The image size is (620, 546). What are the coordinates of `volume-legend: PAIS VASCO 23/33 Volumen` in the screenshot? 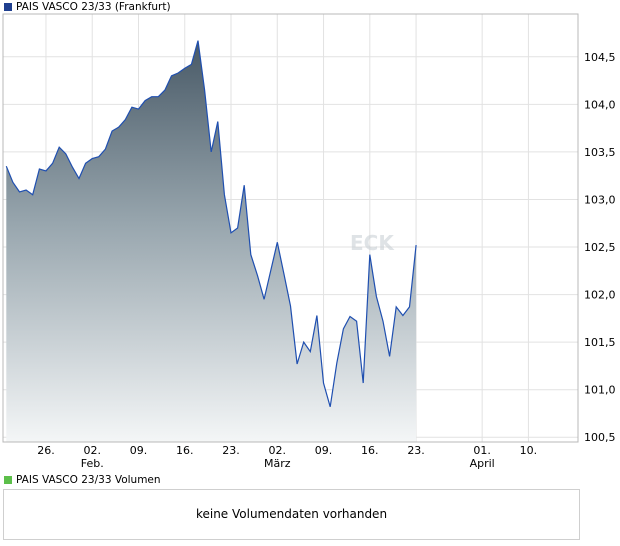 It's located at (82, 480).